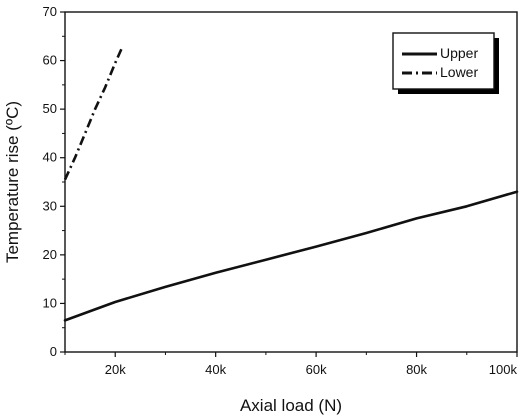  I want to click on x-tick-label: 100k, so click(503, 369).